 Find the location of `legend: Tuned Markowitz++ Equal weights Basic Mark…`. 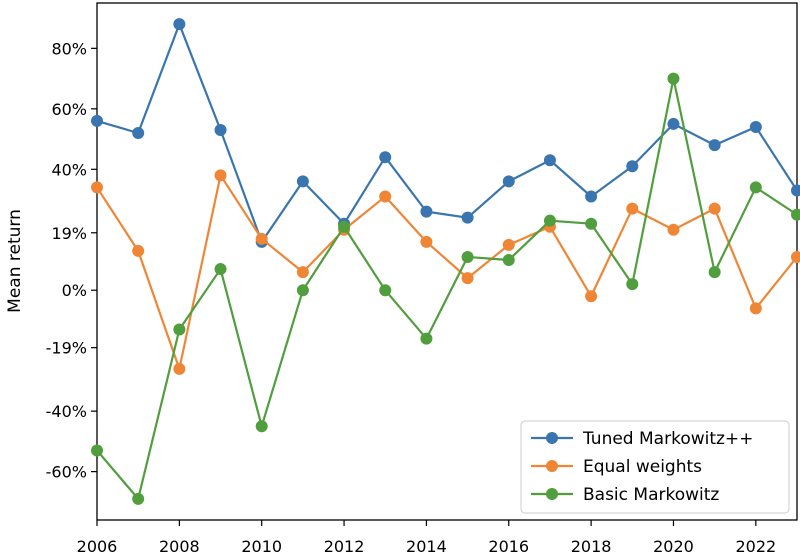

legend: Tuned Markowitz++ Equal weights Basic Mark… is located at coordinates (655, 467).